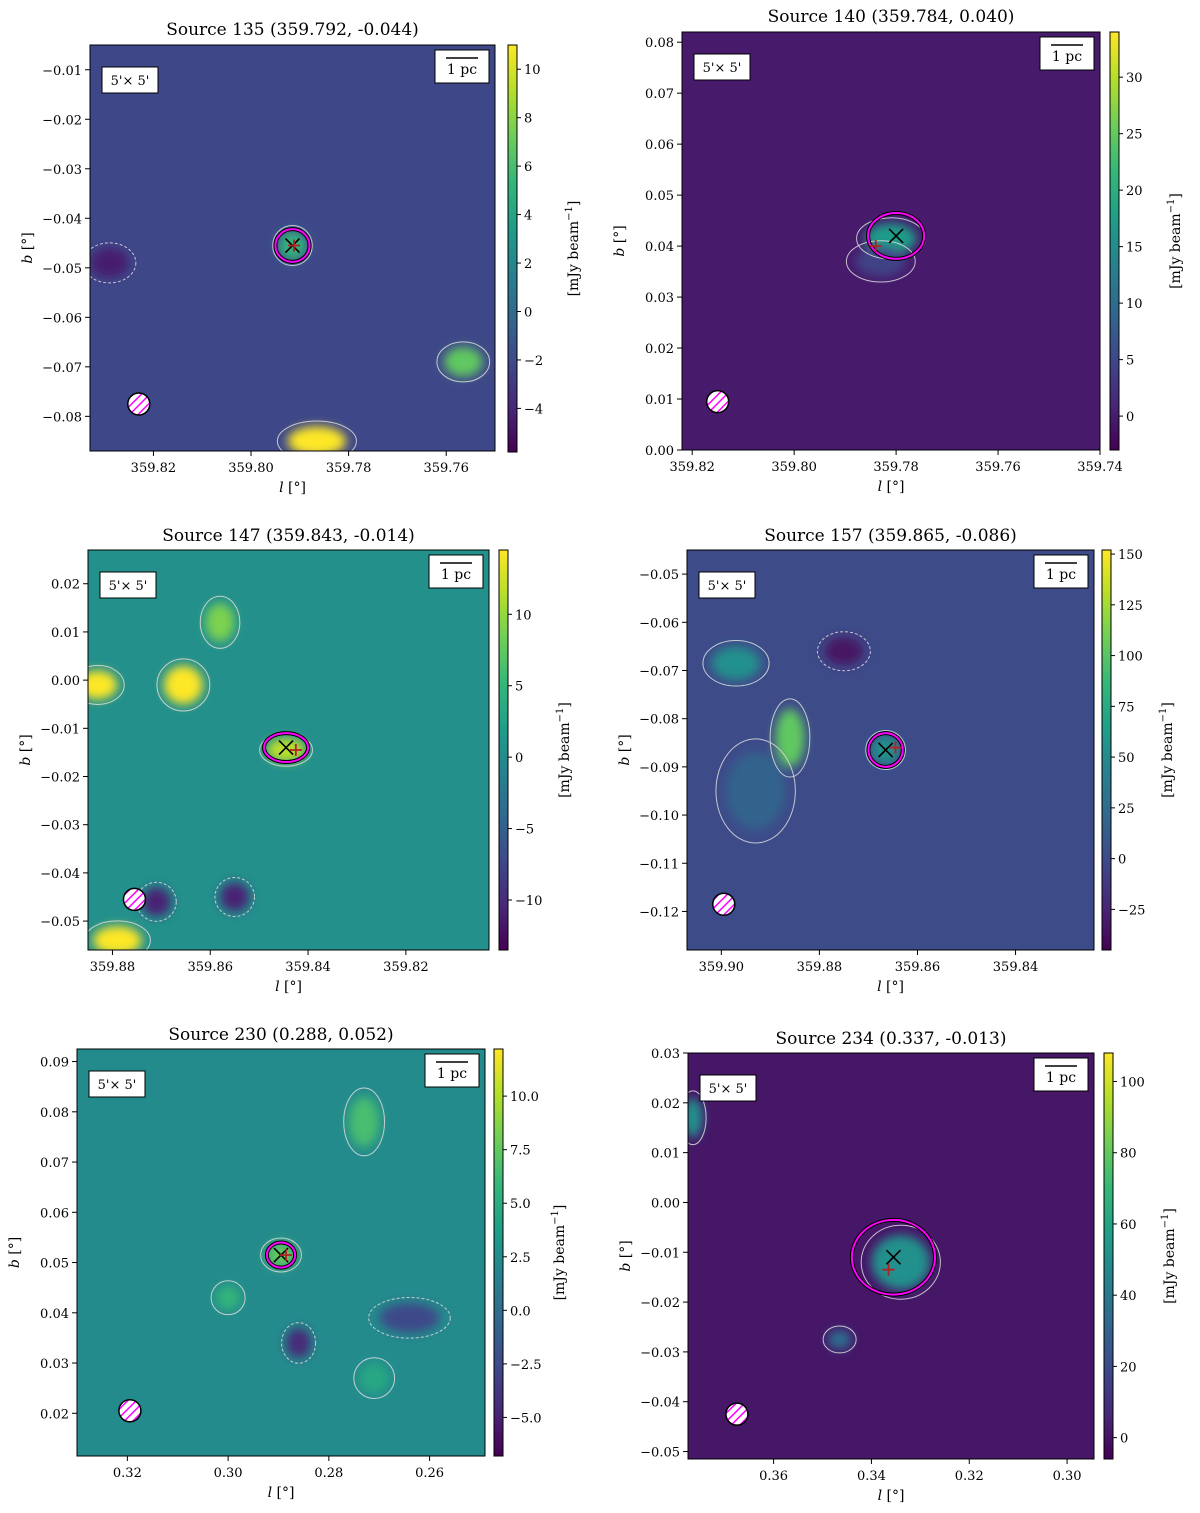 This screenshot has height=1513, width=1200. What do you see at coordinates (1132, 1082) in the screenshot?
I see `colorbar-tick-label: 100` at bounding box center [1132, 1082].